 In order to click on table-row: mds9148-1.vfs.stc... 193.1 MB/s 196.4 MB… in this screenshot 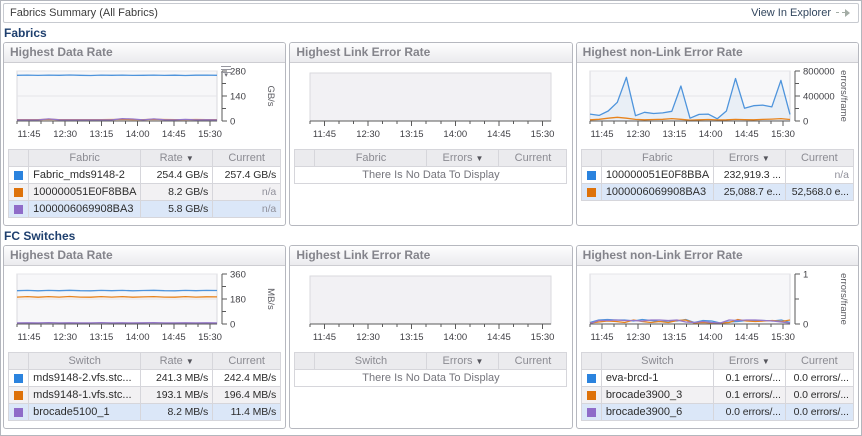, I will do `click(145, 395)`.